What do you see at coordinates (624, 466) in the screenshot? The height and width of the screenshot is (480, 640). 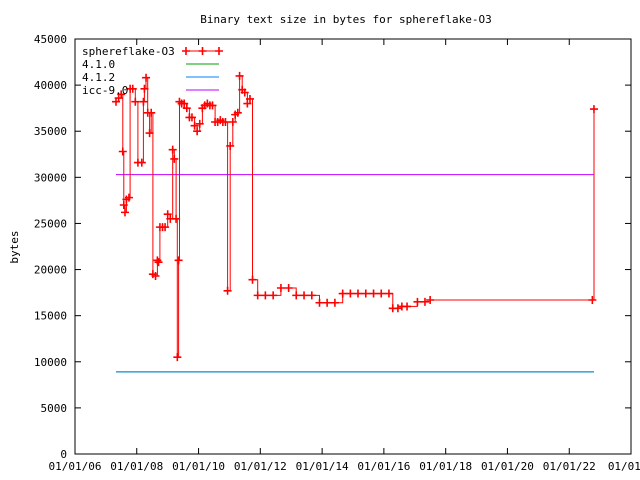 I see `x-tick-label: 01/01/2` at bounding box center [624, 466].